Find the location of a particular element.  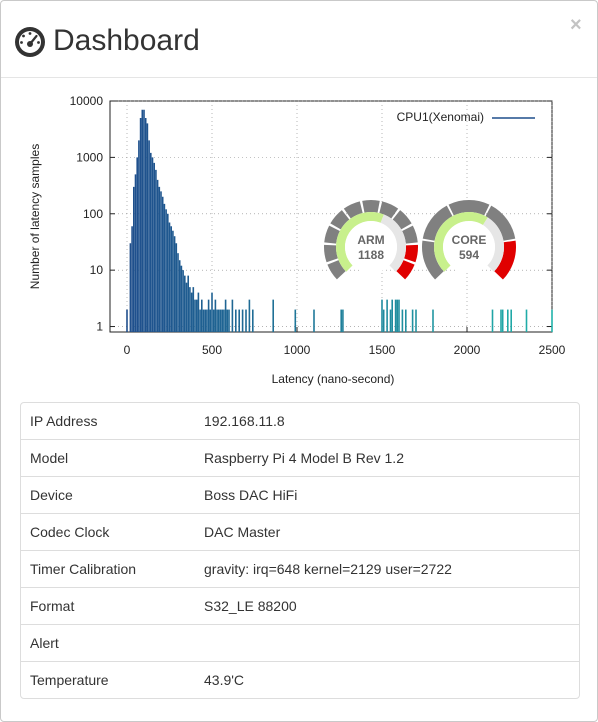

y-tick-label: 1000 is located at coordinates (89, 157).